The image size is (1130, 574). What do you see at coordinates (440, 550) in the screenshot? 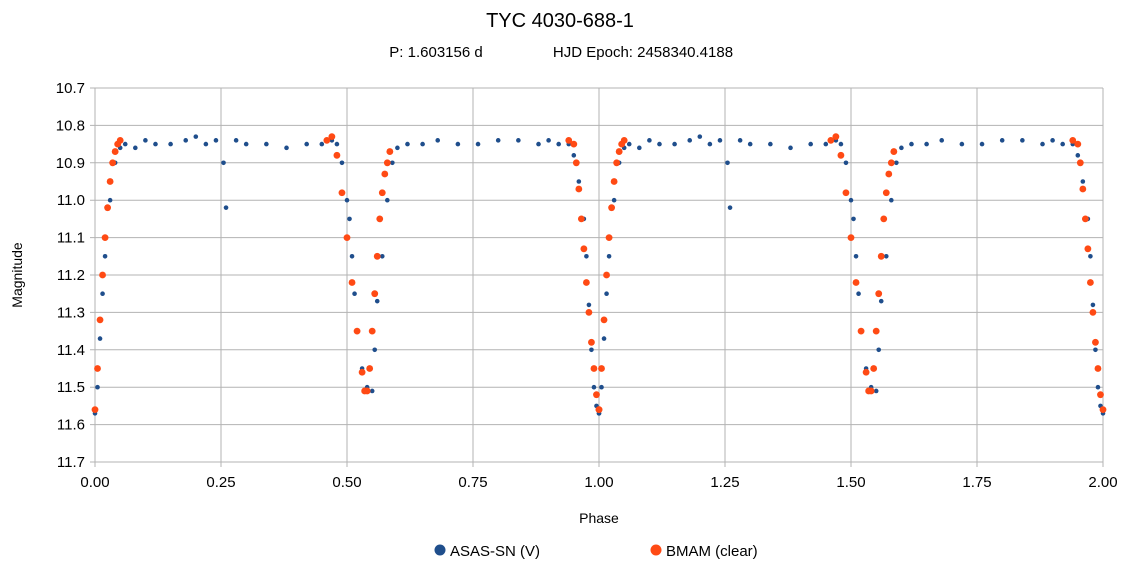
I see `legend-marker-asas-sn` at bounding box center [440, 550].